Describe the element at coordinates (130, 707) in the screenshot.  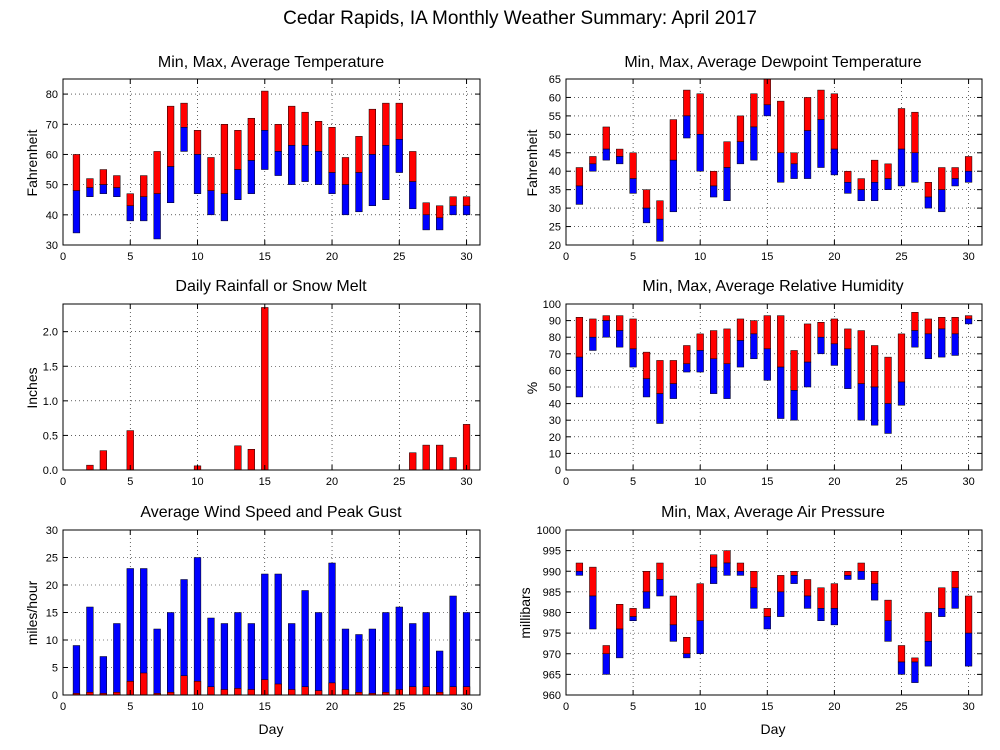
I see `wind-xtick-label: 5` at that location.